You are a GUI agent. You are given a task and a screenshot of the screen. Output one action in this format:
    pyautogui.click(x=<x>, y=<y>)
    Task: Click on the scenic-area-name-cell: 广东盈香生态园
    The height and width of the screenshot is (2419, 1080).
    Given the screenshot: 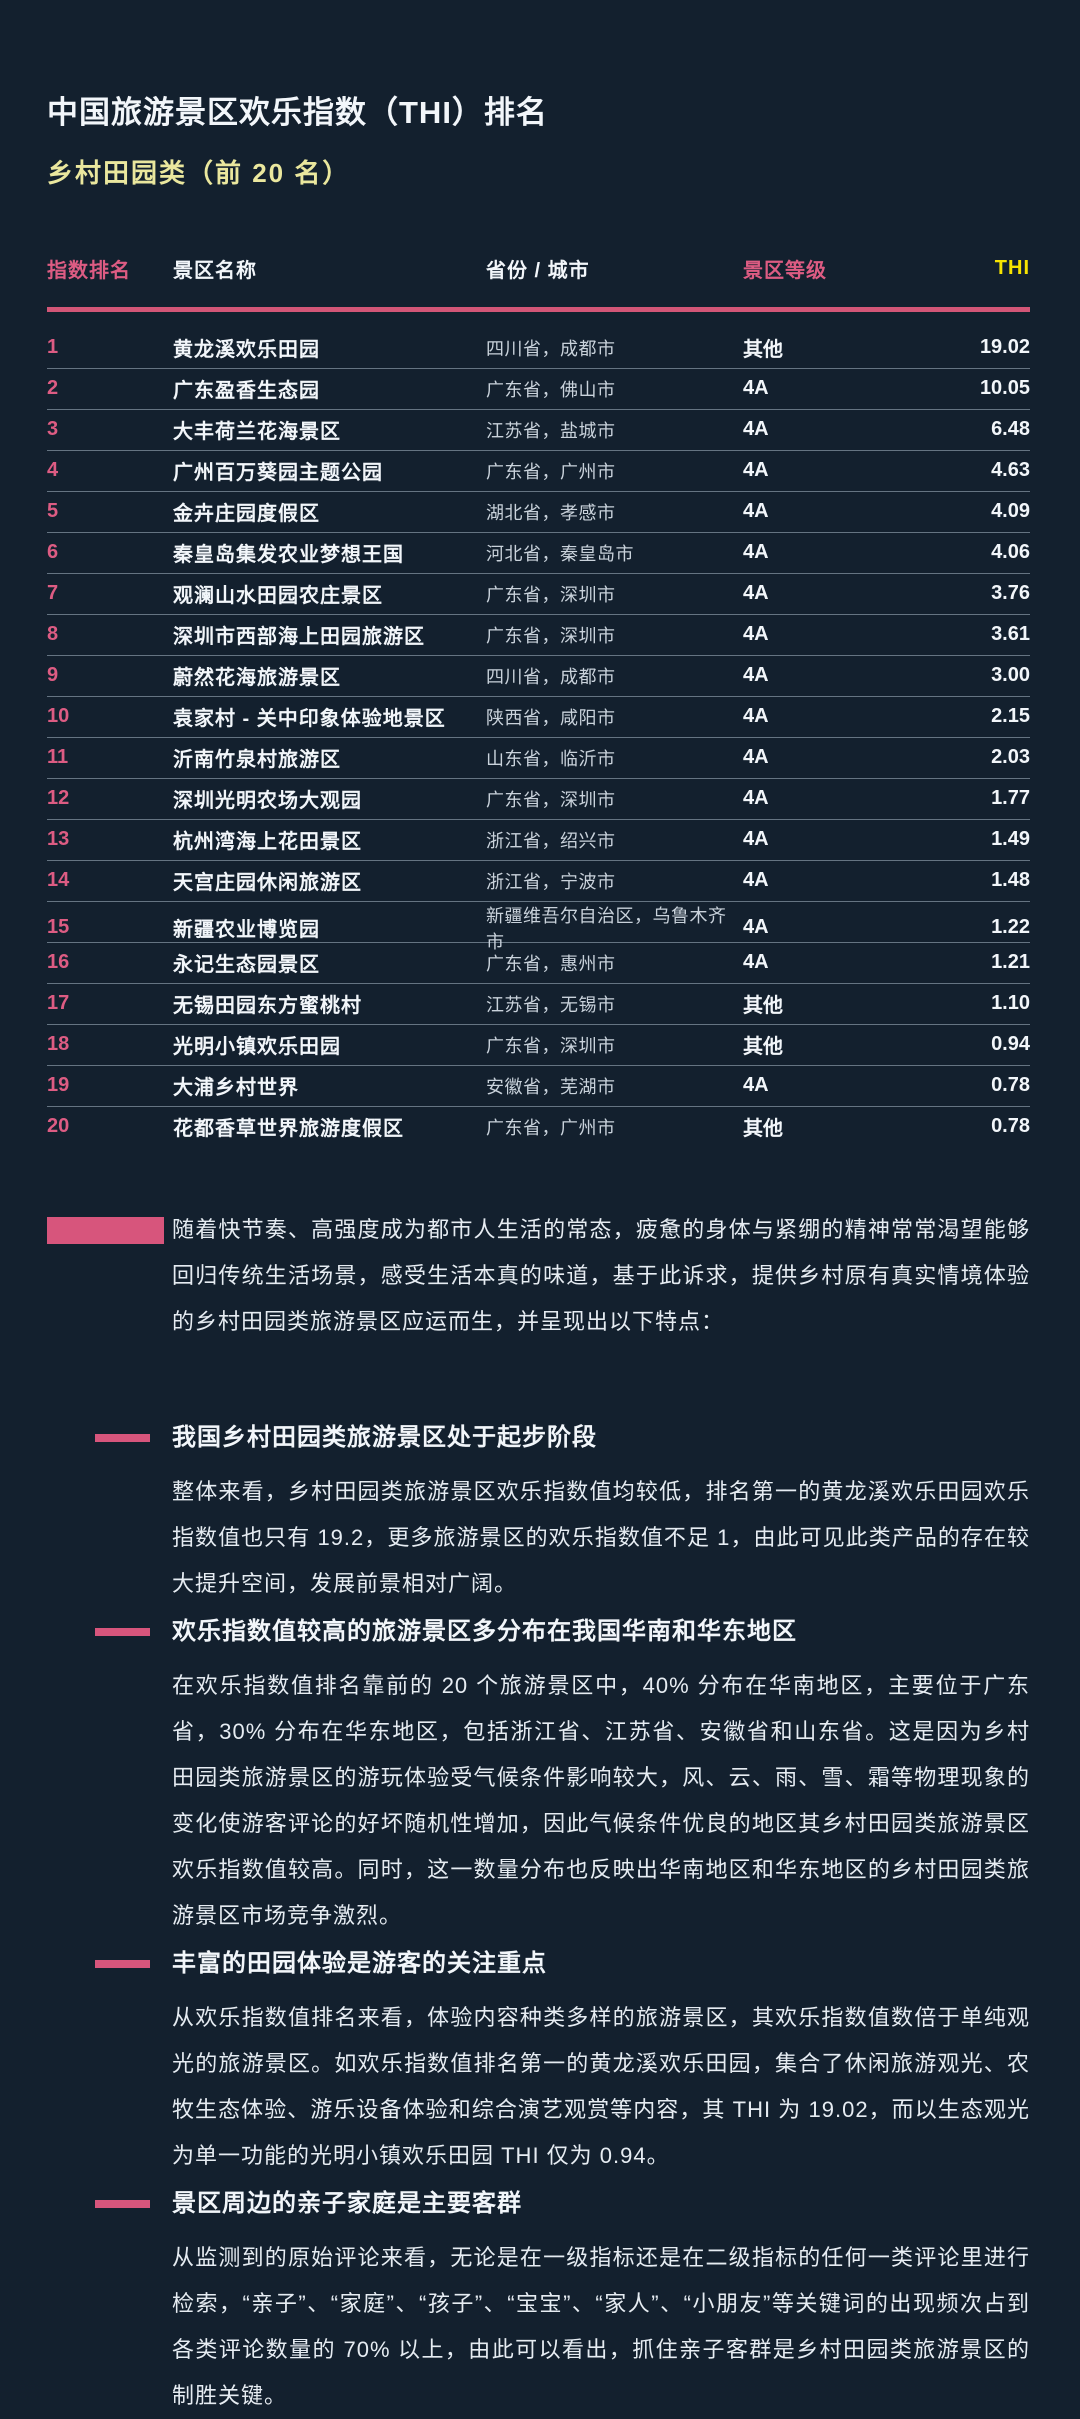 What is the action you would take?
    pyautogui.click(x=246, y=391)
    